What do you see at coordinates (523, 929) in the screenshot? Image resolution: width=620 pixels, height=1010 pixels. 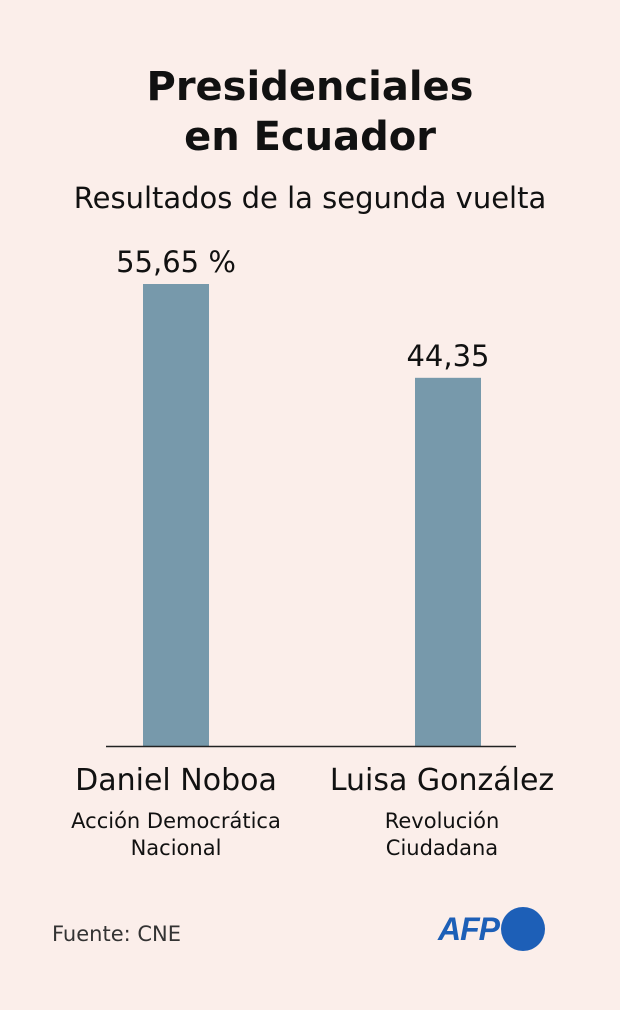 I see `afp-logo-dot` at bounding box center [523, 929].